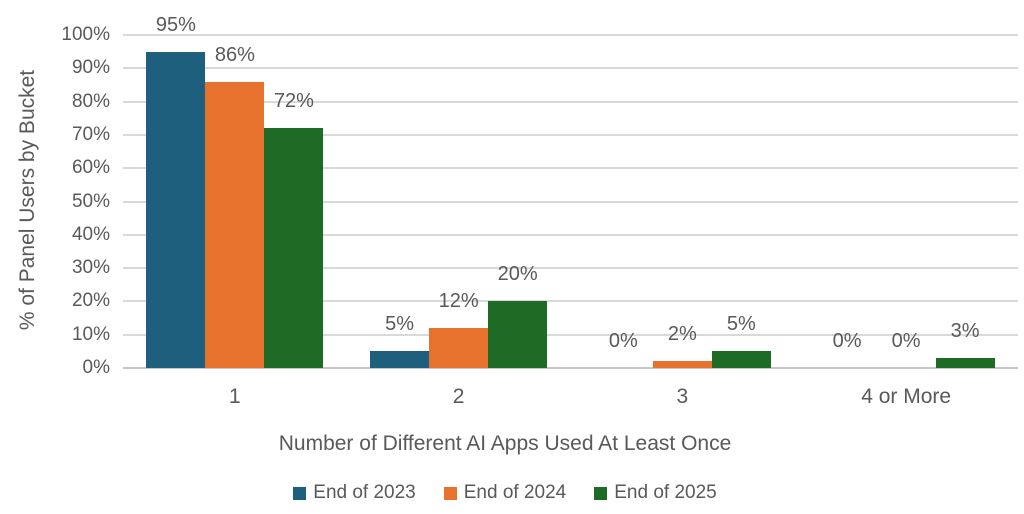 This screenshot has height=514, width=1024. I want to click on y-tick-label: 100%, so click(85, 34).